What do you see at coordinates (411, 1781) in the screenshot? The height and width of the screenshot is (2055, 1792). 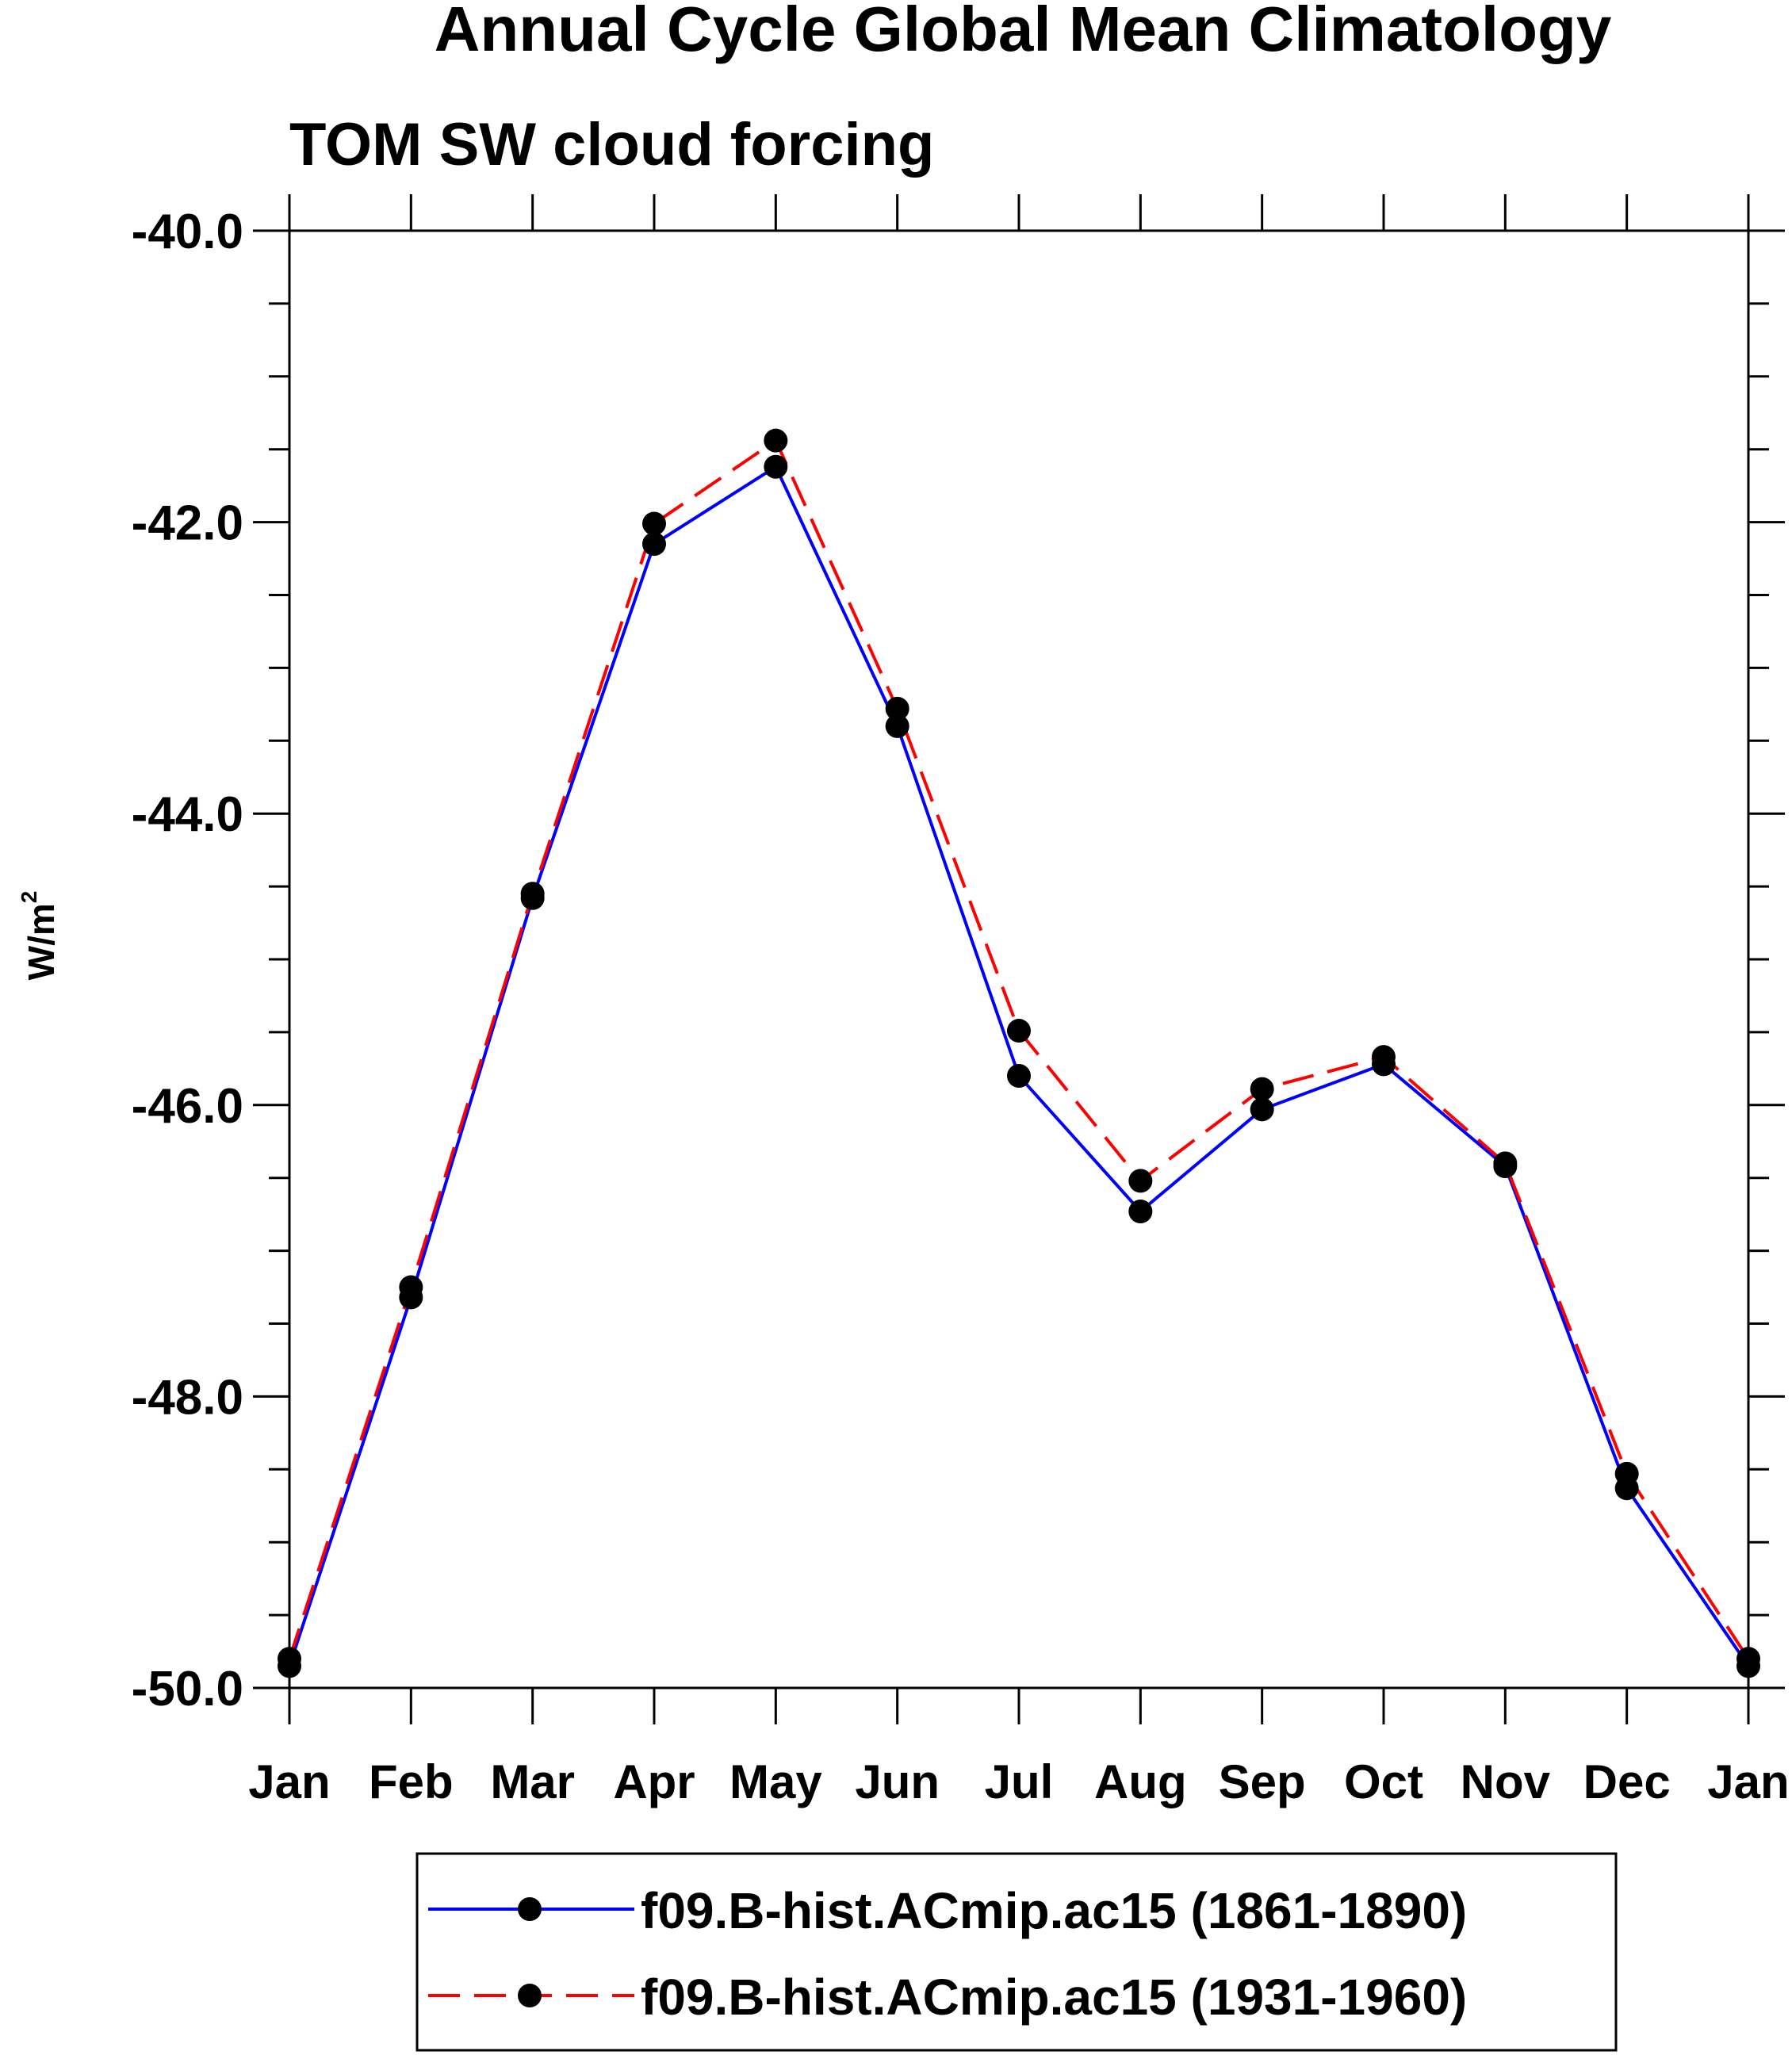 I see `x-tick-label: Feb` at bounding box center [411, 1781].